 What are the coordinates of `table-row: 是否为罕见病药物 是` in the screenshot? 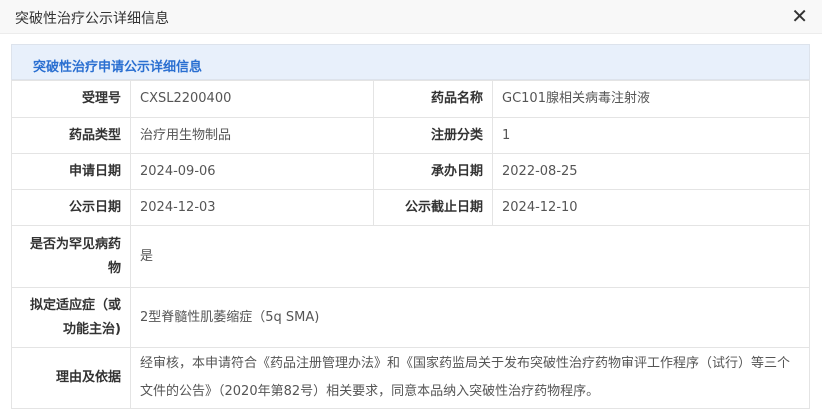 It's located at (410, 256).